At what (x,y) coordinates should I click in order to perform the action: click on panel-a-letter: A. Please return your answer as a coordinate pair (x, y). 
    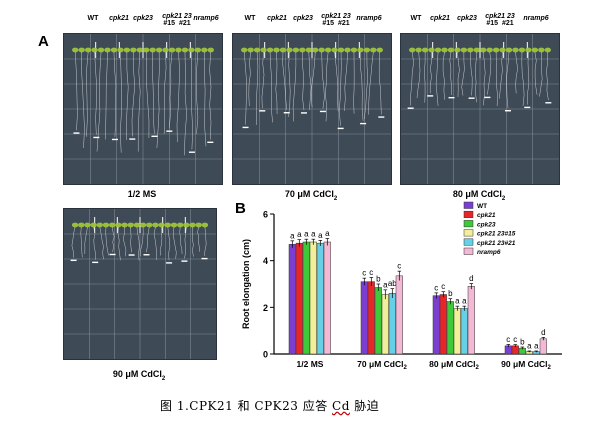
    Looking at the image, I should click on (43, 41).